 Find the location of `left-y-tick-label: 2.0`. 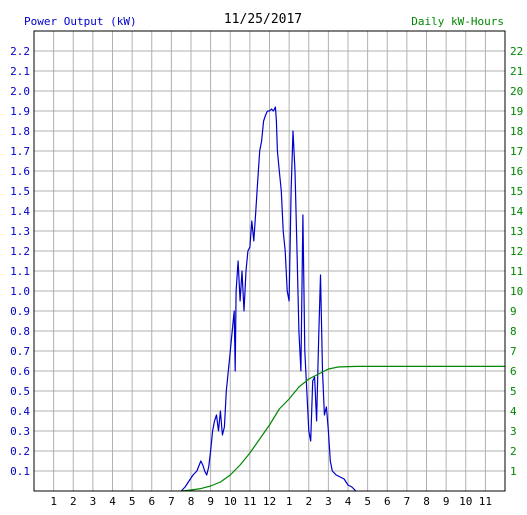

left-y-tick-label: 2.0 is located at coordinates (20, 91).